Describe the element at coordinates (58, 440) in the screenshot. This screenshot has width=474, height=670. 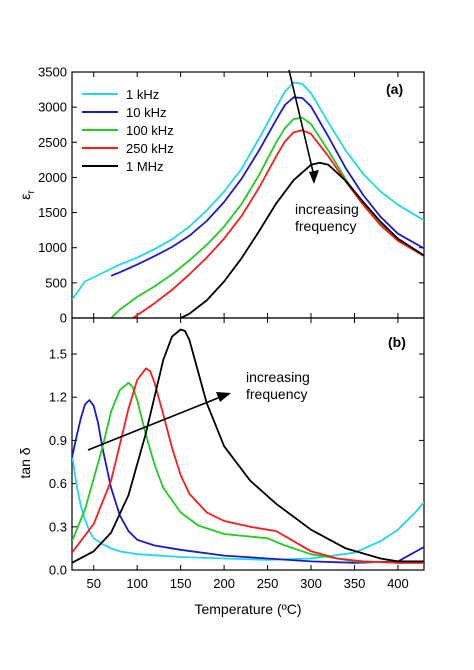
I see `panel-b-ytick-label: 0.9` at that location.